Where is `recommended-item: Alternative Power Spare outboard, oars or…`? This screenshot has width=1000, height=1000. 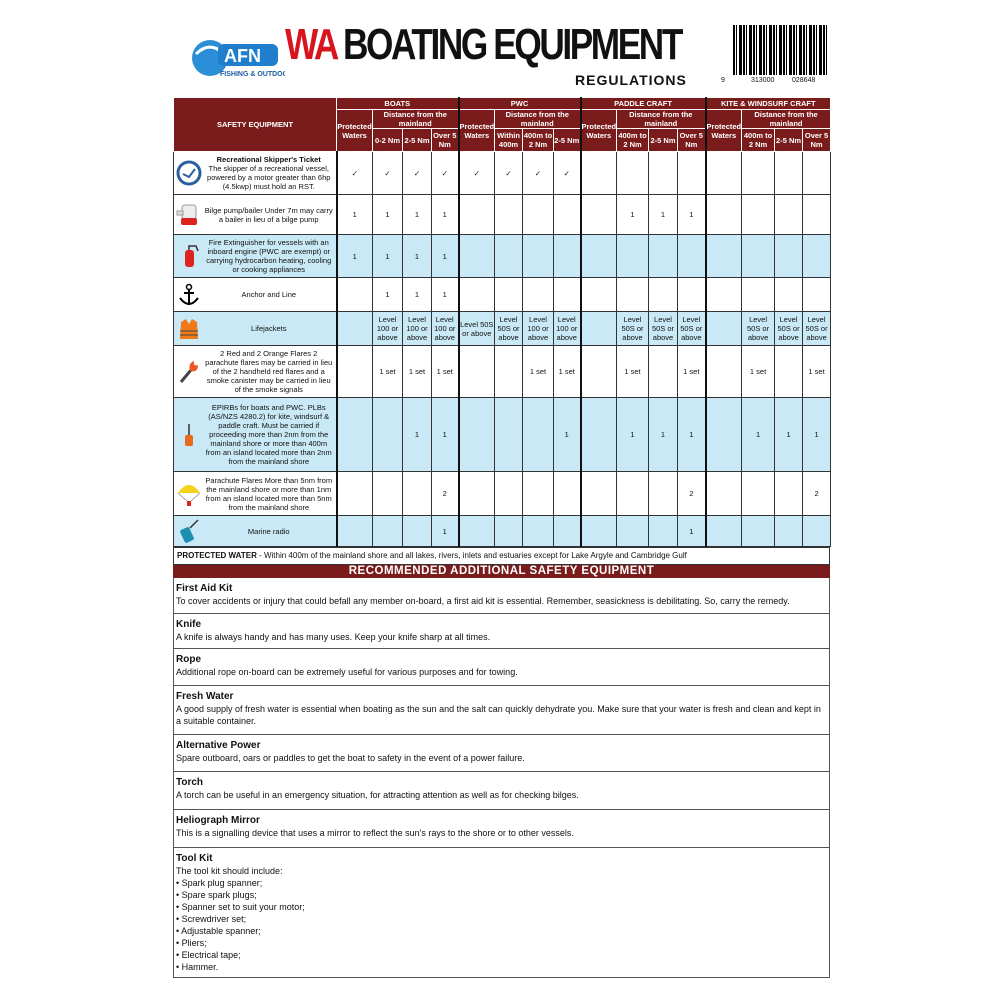
recommended-item: Alternative Power Spare outboard, oars or… is located at coordinates (501, 753).